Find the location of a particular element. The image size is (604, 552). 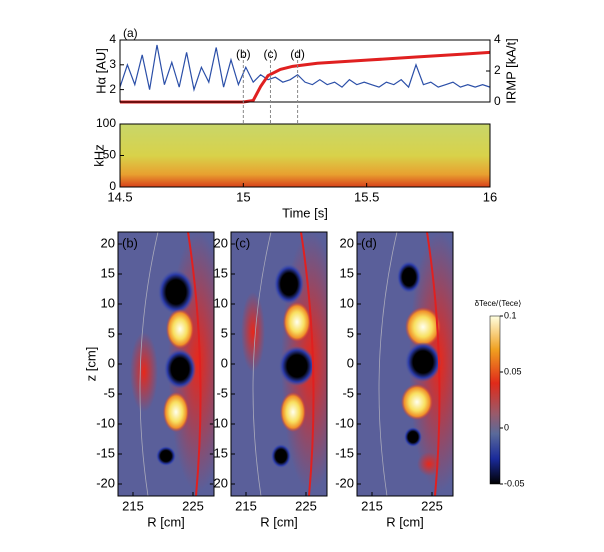

marker-label: (c) is located at coordinates (270, 54).